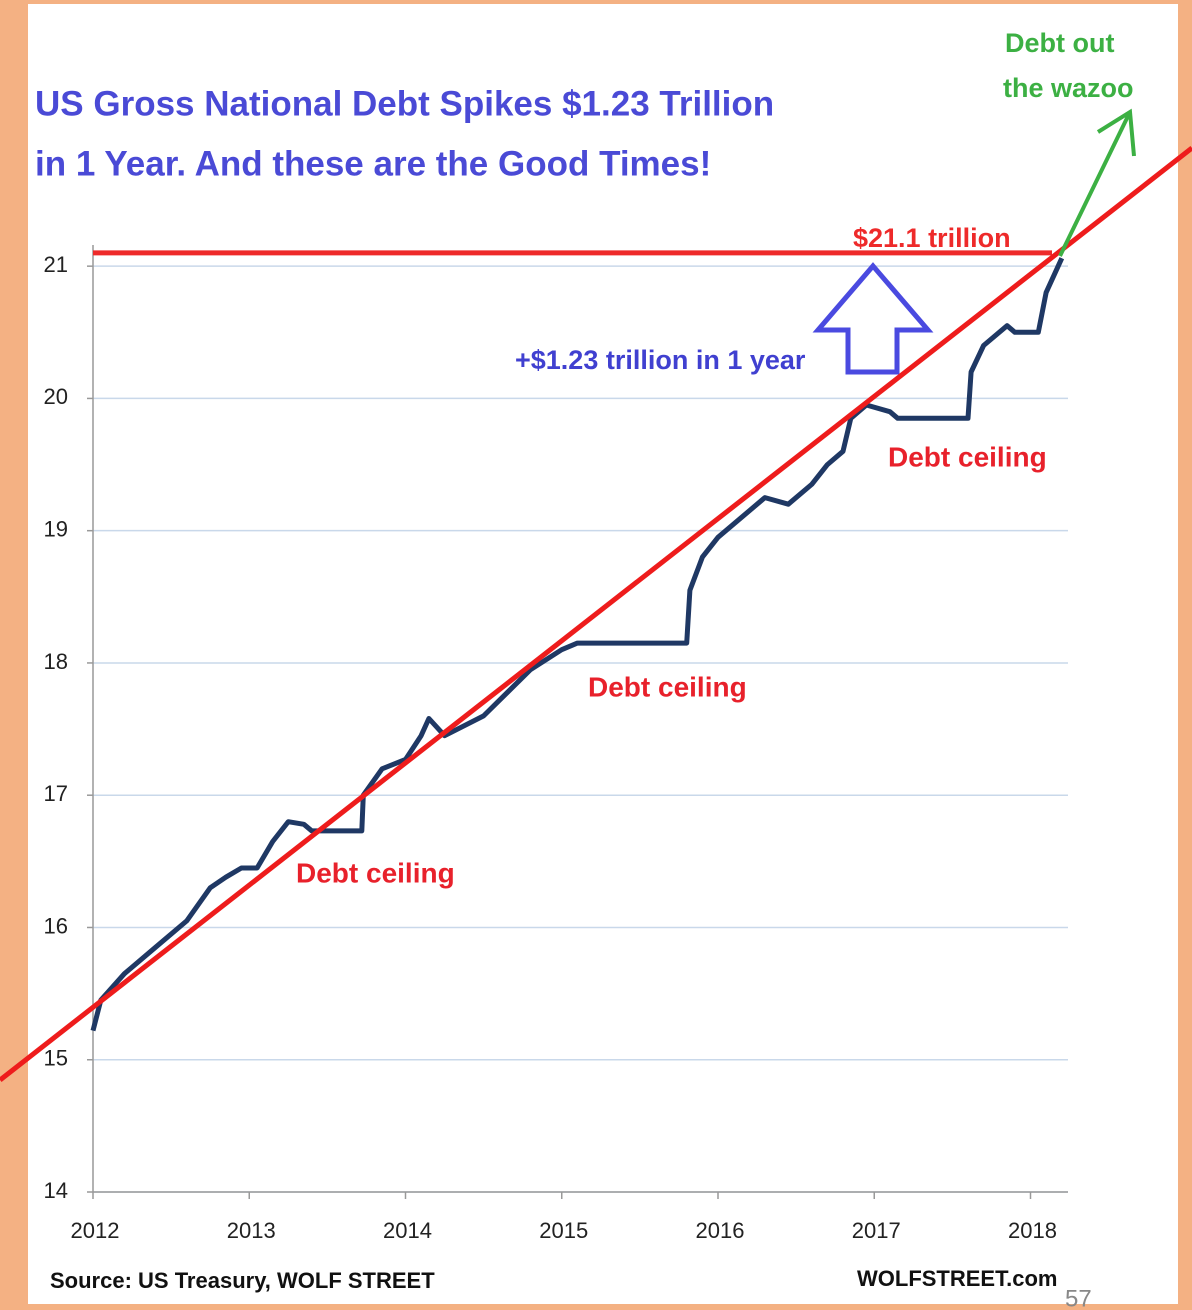 This screenshot has width=1192, height=1310. I want to click on x-tick-label: 2012, so click(95, 1230).